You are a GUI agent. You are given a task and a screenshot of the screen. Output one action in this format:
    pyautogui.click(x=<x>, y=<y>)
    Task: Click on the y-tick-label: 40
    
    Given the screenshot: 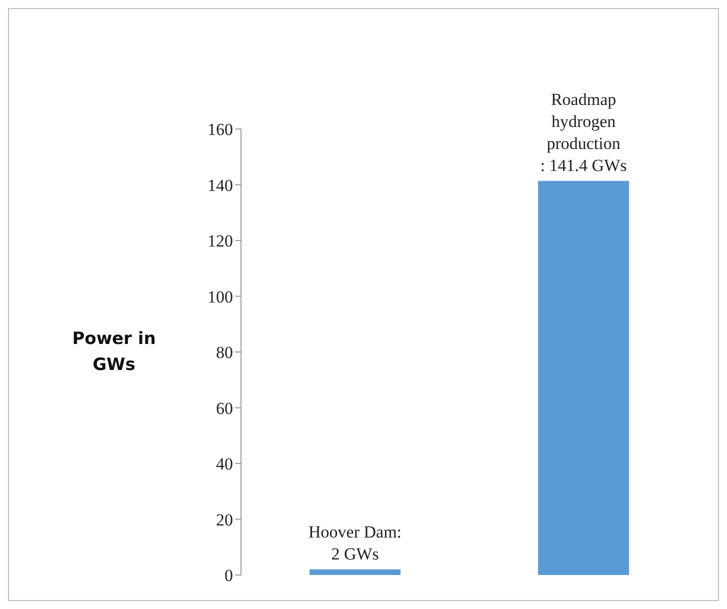 What is the action you would take?
    pyautogui.click(x=224, y=464)
    